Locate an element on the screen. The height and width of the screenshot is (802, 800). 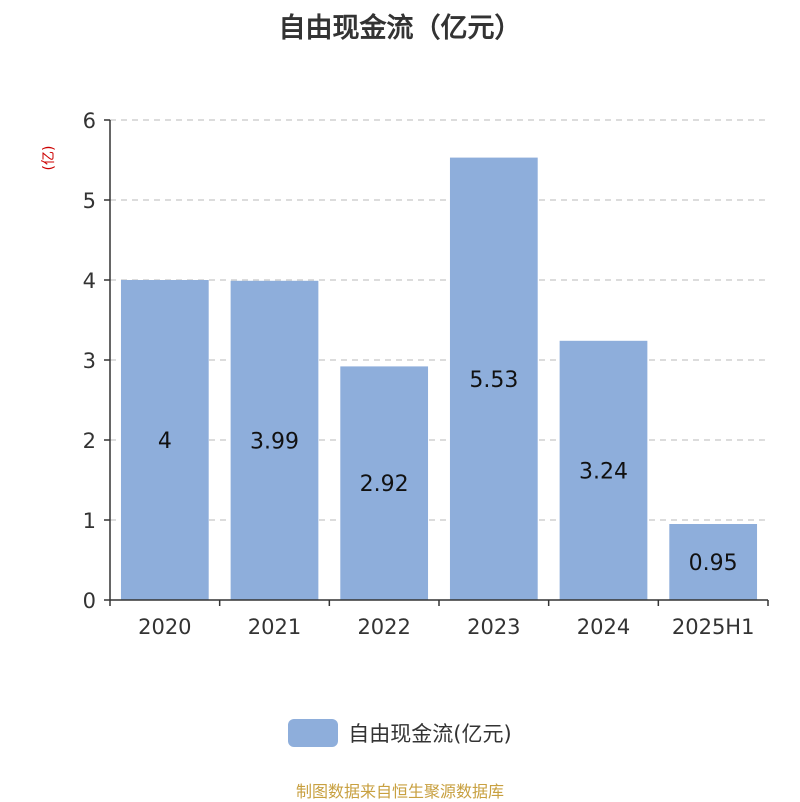
y-tick-label: 3 is located at coordinates (89, 361).